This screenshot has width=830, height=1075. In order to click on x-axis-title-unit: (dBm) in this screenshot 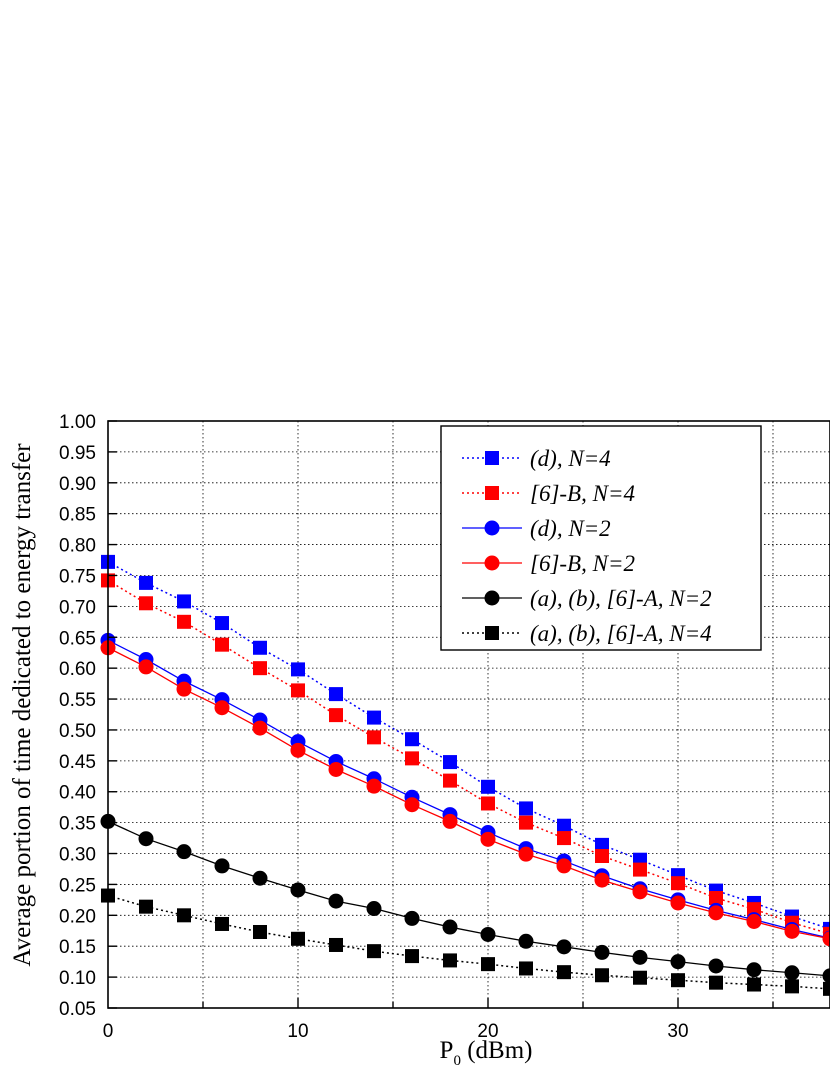, I will do `click(497, 1050)`.